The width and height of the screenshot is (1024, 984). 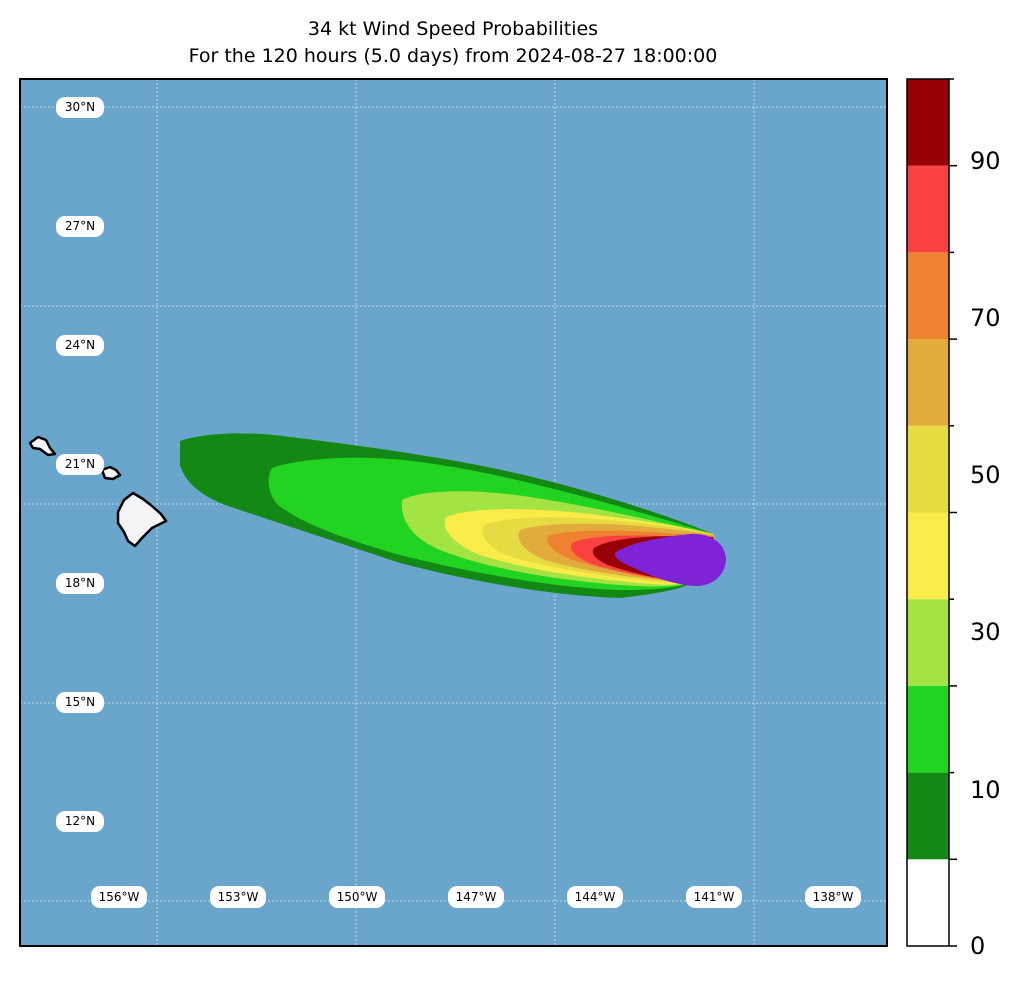 I want to click on lat-label: 24°N, so click(x=80, y=345).